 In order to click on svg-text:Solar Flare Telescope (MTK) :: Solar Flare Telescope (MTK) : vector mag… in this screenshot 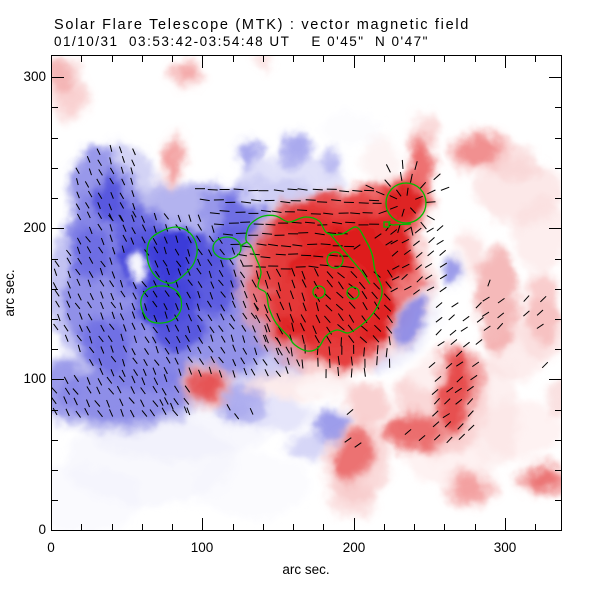, I will do `click(262, 25)`.